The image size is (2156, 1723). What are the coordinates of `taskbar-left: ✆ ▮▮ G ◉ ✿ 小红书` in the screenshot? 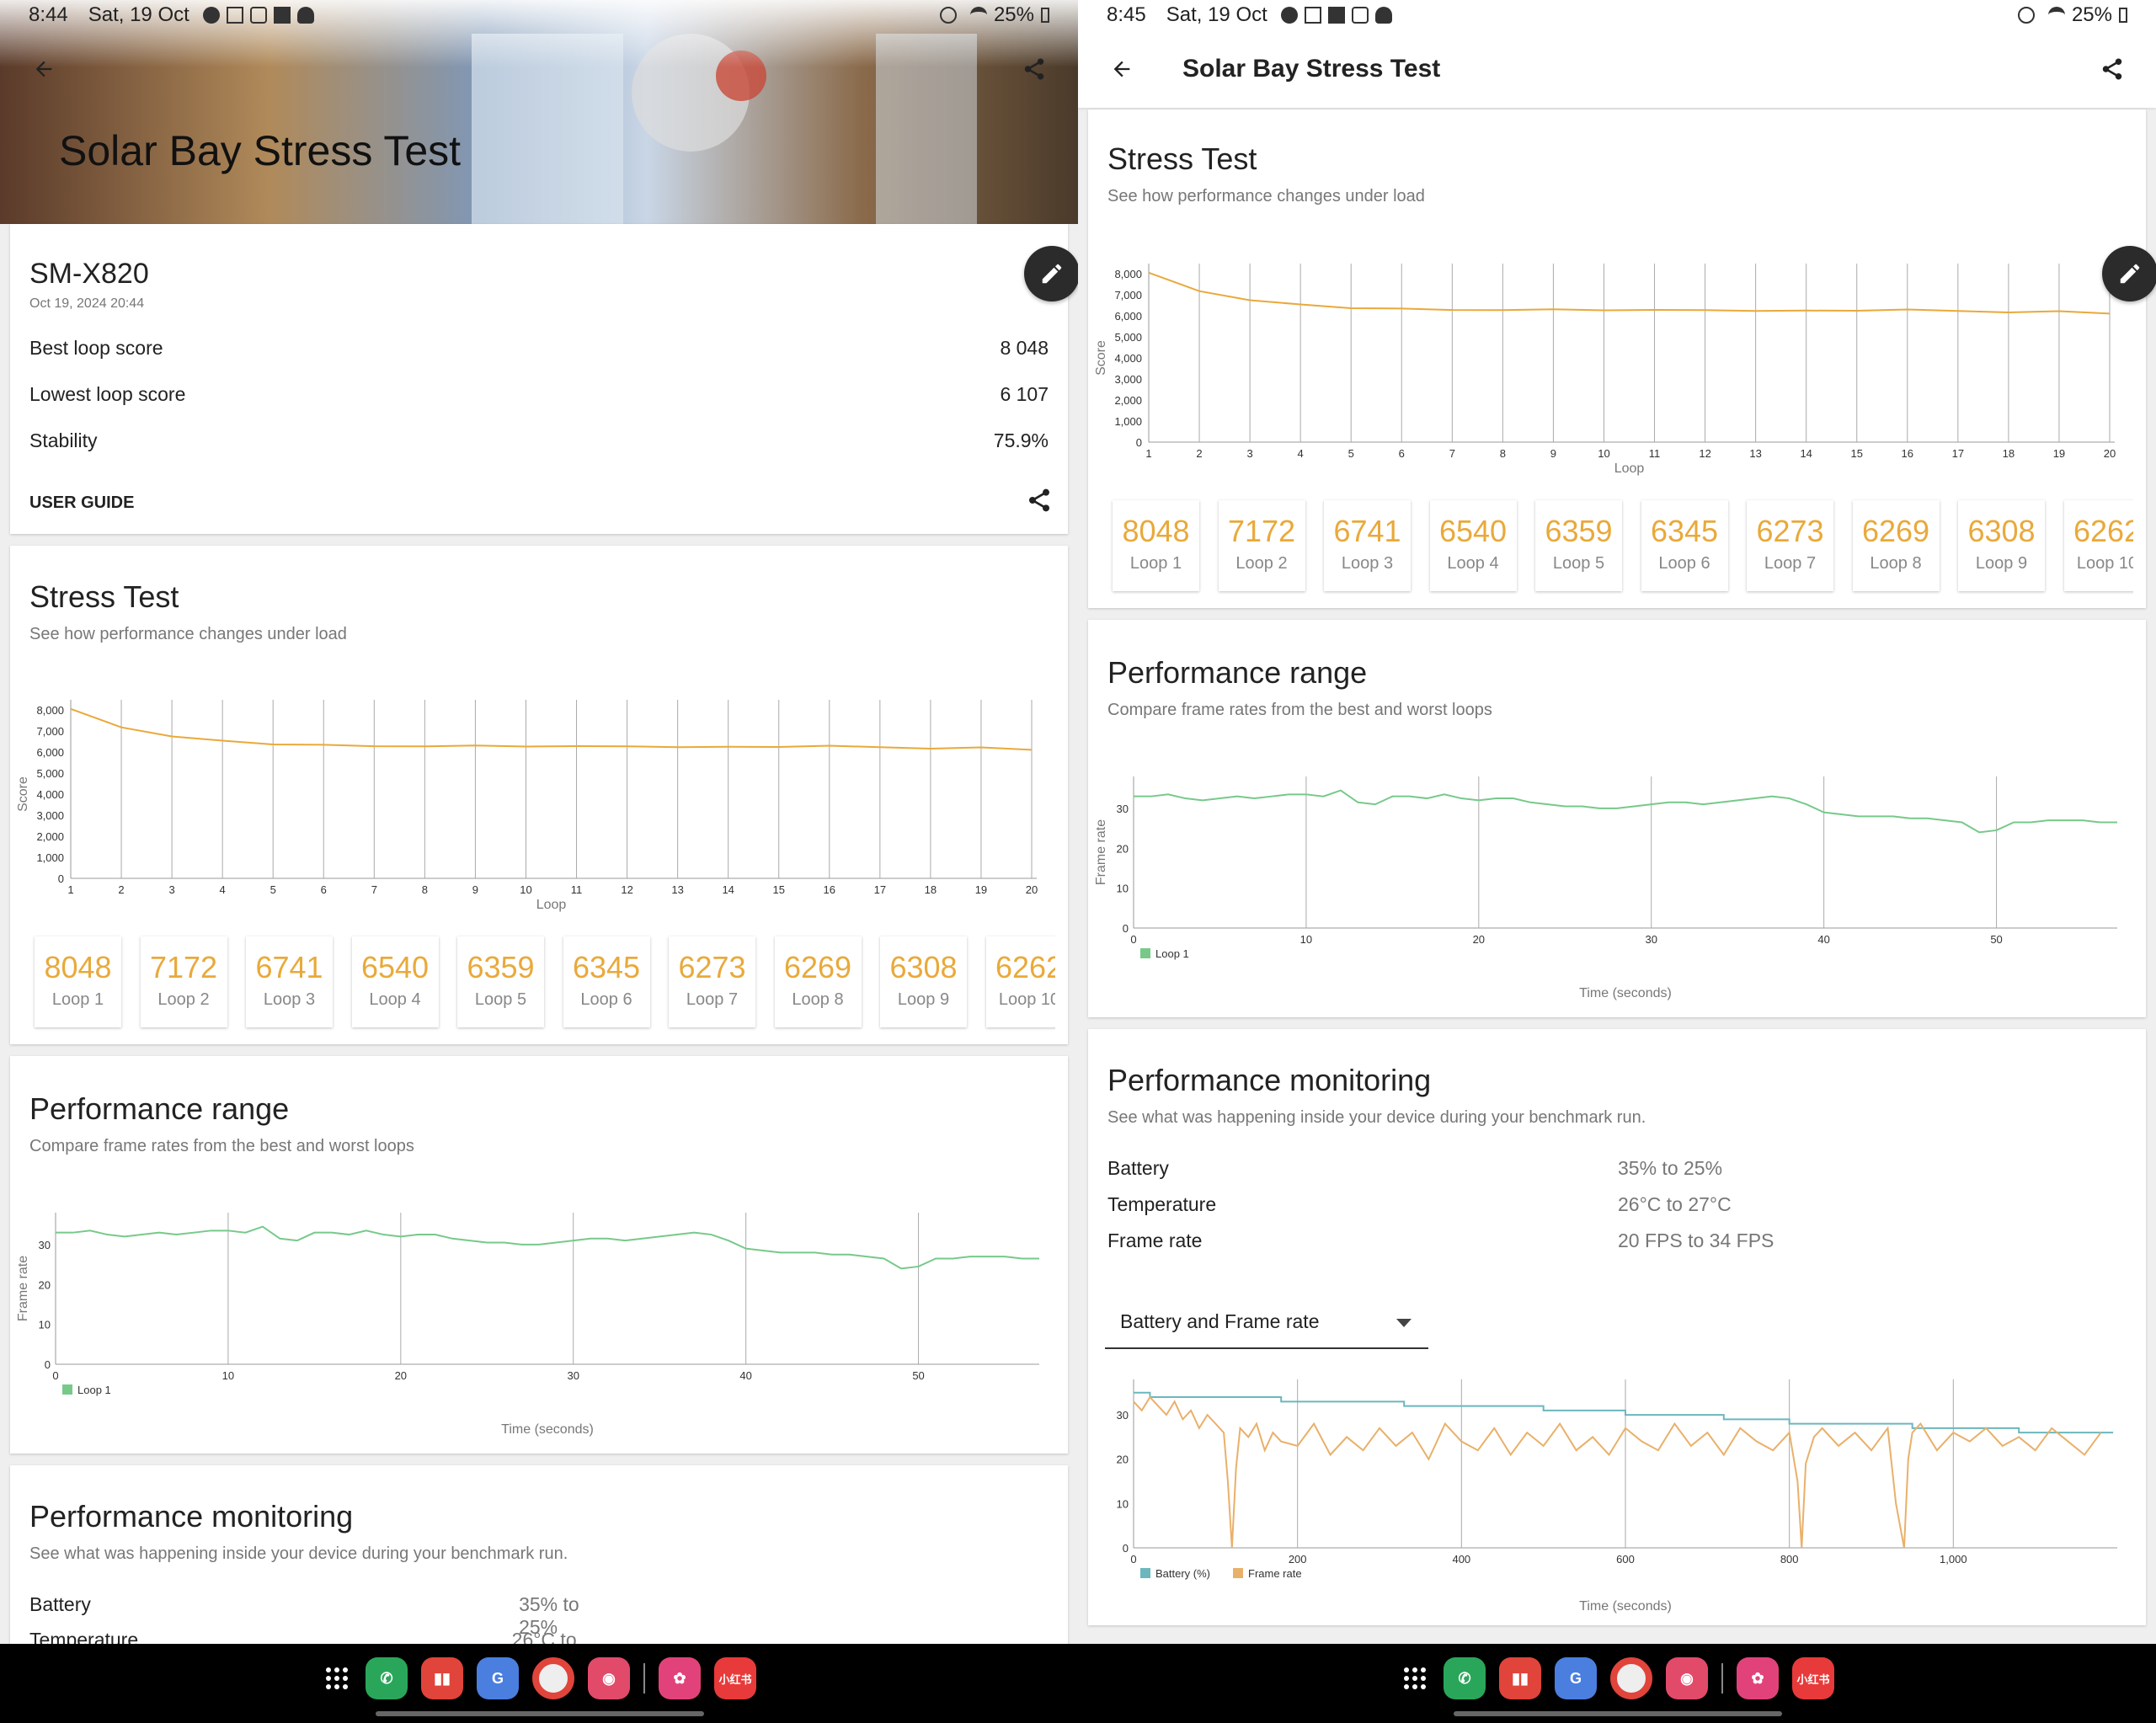 It's located at (539, 1683).